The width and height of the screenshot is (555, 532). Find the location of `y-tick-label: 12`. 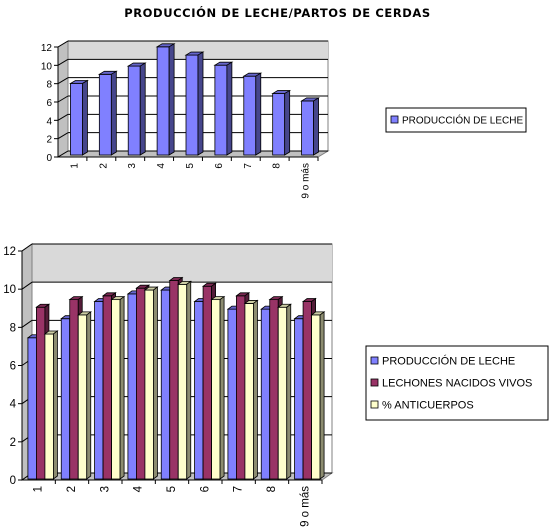

y-tick-label: 12 is located at coordinates (9, 252).